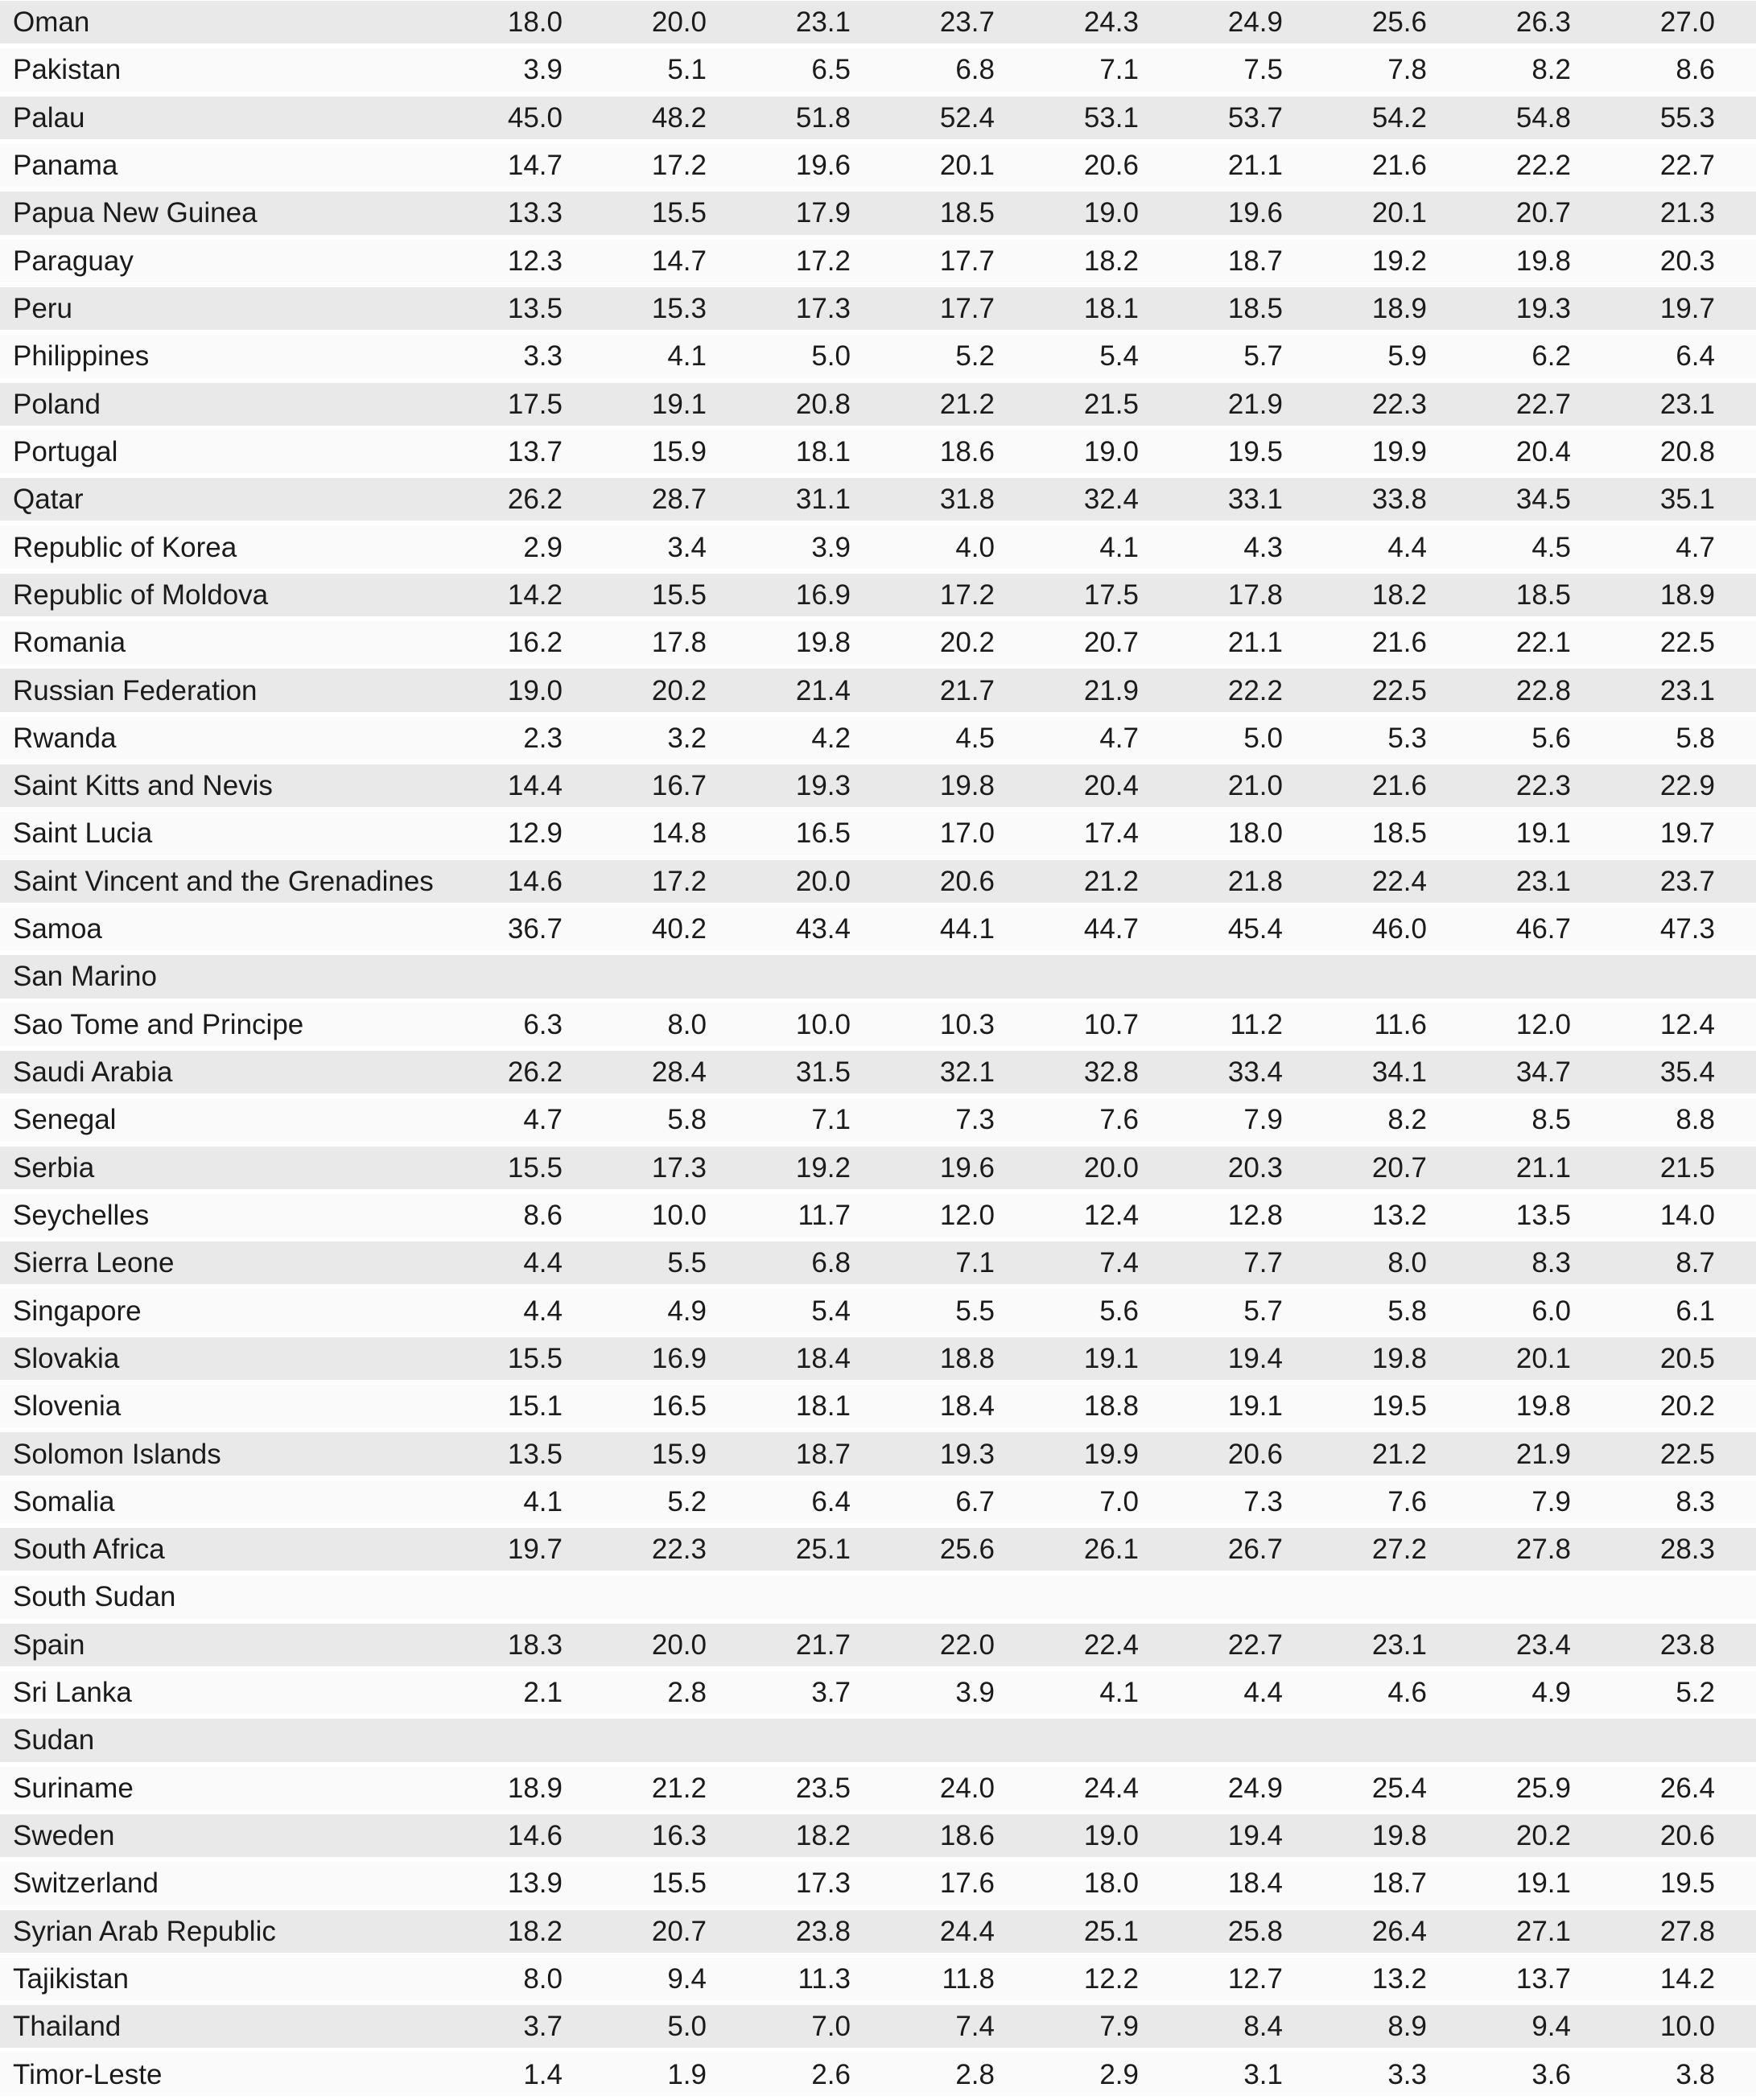  I want to click on value-cell: 12.9, so click(535, 833).